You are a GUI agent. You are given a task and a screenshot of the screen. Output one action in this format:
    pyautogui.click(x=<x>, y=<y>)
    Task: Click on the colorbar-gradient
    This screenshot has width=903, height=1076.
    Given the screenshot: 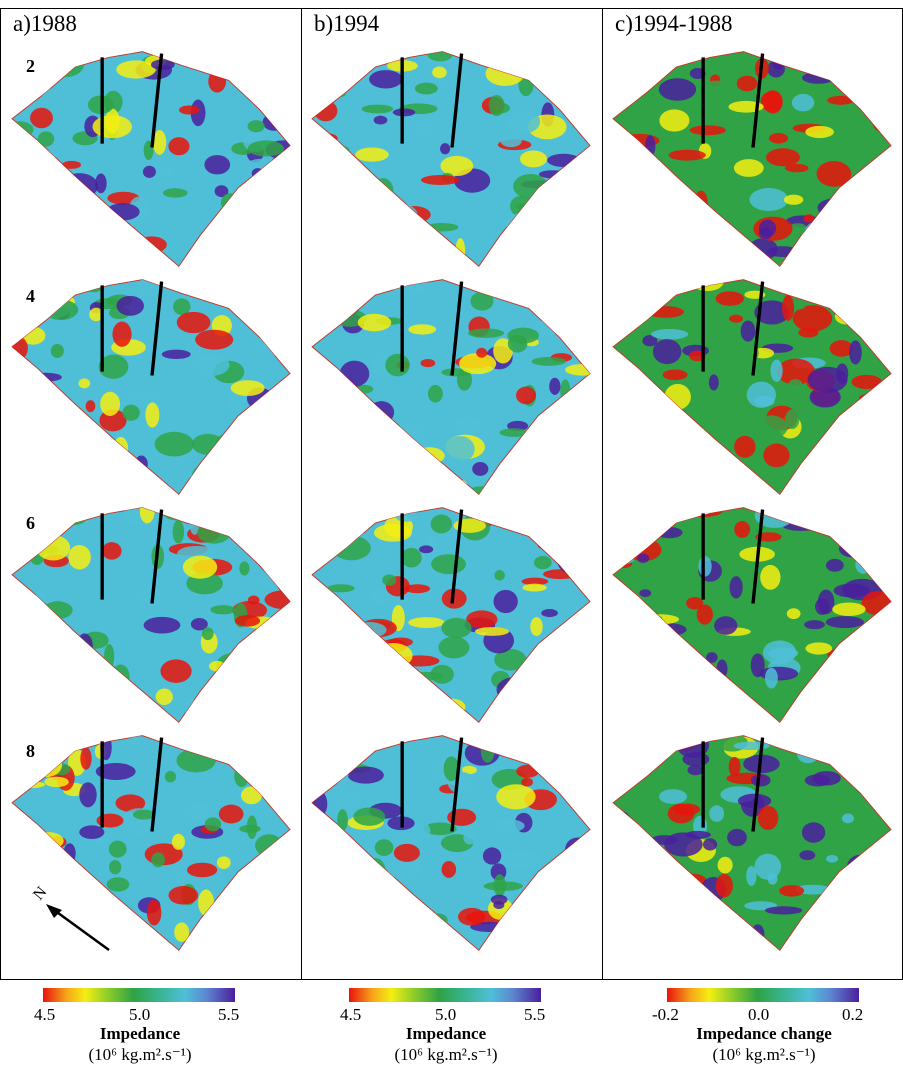 What is the action you would take?
    pyautogui.click(x=445, y=995)
    